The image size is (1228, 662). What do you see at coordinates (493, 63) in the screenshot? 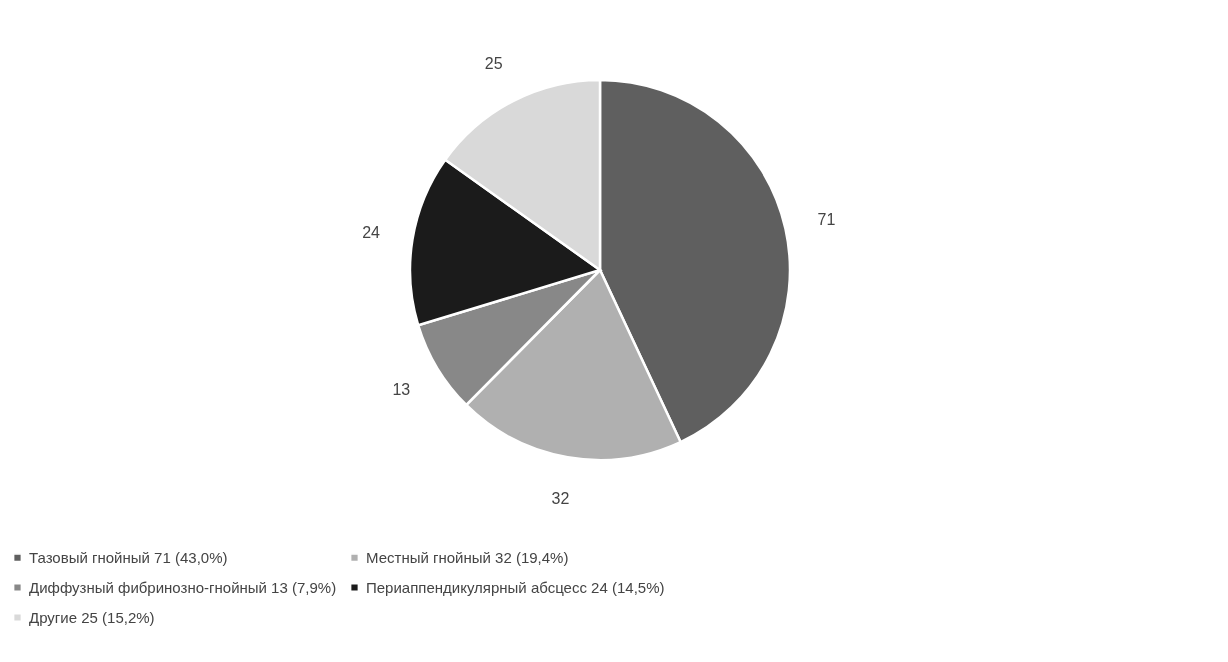
I see `data-label: 25` at bounding box center [493, 63].